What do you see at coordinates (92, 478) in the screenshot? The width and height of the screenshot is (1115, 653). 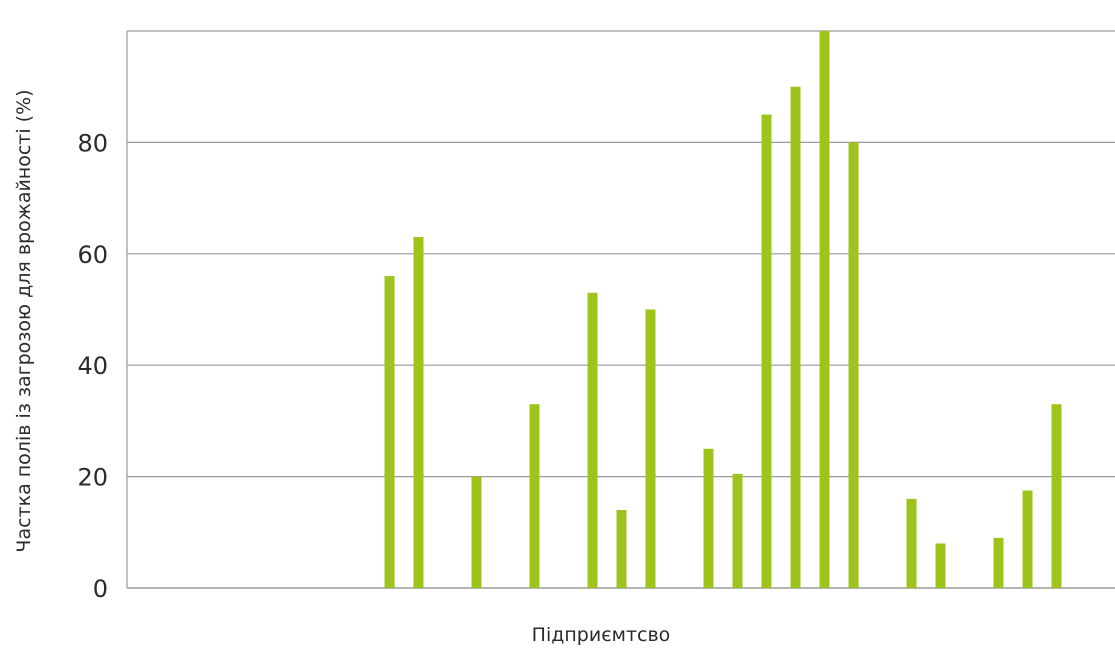 I see `y-tick-label: 20` at bounding box center [92, 478].